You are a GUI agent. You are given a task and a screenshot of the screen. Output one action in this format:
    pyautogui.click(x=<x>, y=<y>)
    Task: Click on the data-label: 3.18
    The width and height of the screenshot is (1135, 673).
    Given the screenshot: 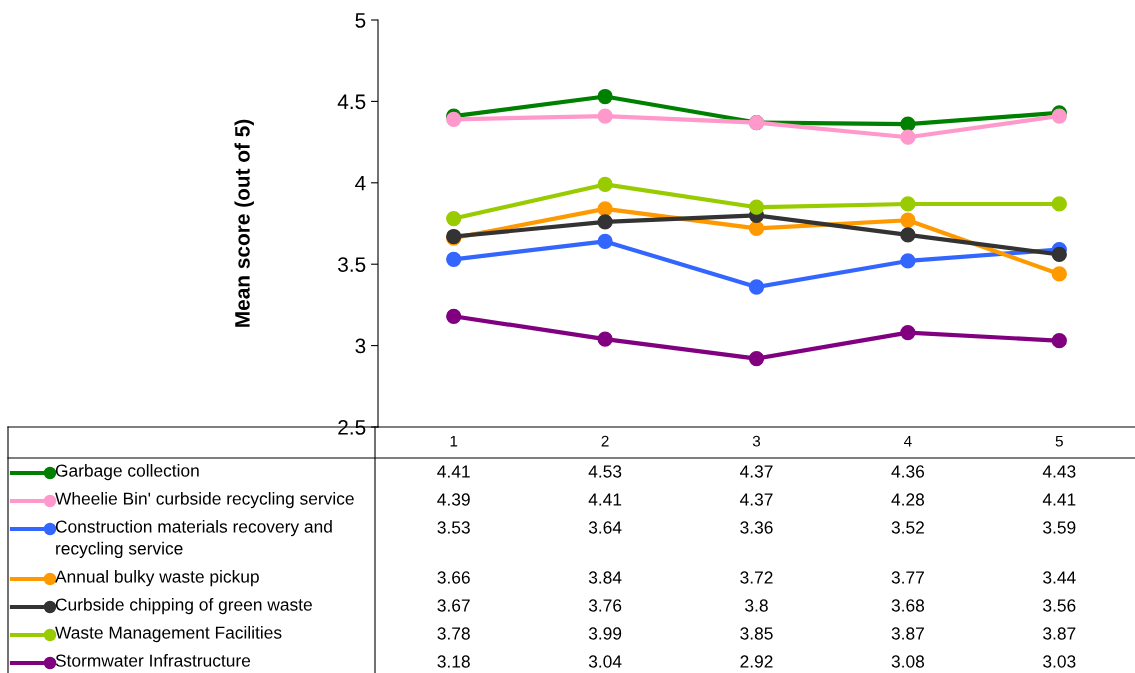 What is the action you would take?
    pyautogui.click(x=453, y=661)
    